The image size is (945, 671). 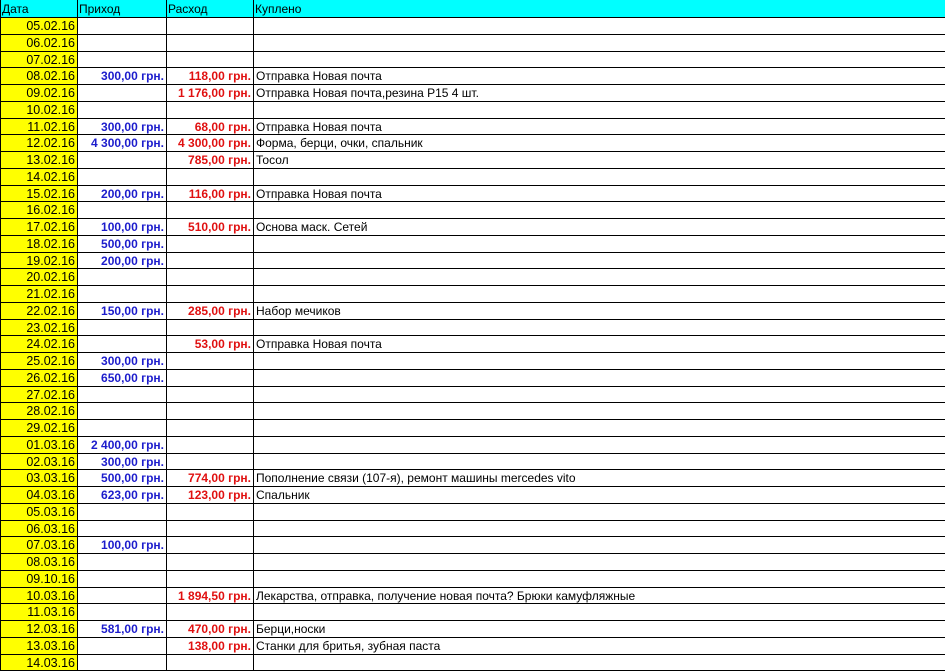 What do you see at coordinates (599, 227) in the screenshot?
I see `description-cell: Основа маск. Сетей` at bounding box center [599, 227].